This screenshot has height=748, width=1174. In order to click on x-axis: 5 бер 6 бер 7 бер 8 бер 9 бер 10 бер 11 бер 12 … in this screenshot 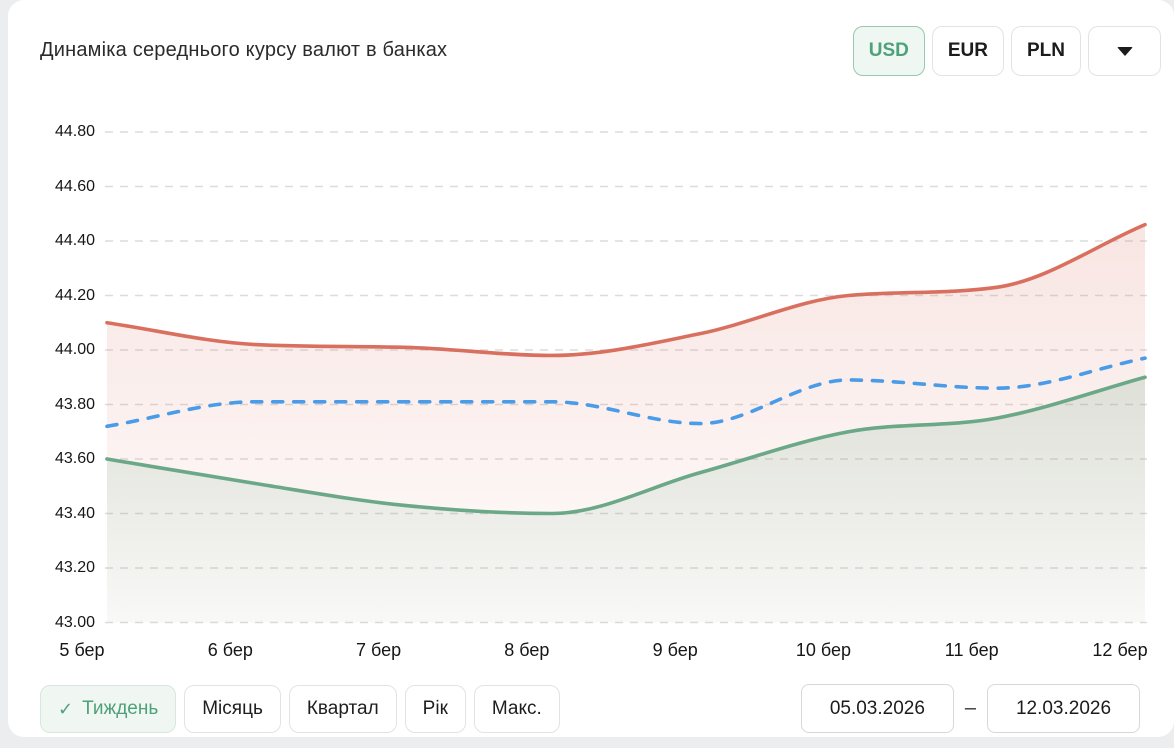, I will do `click(603, 653)`.